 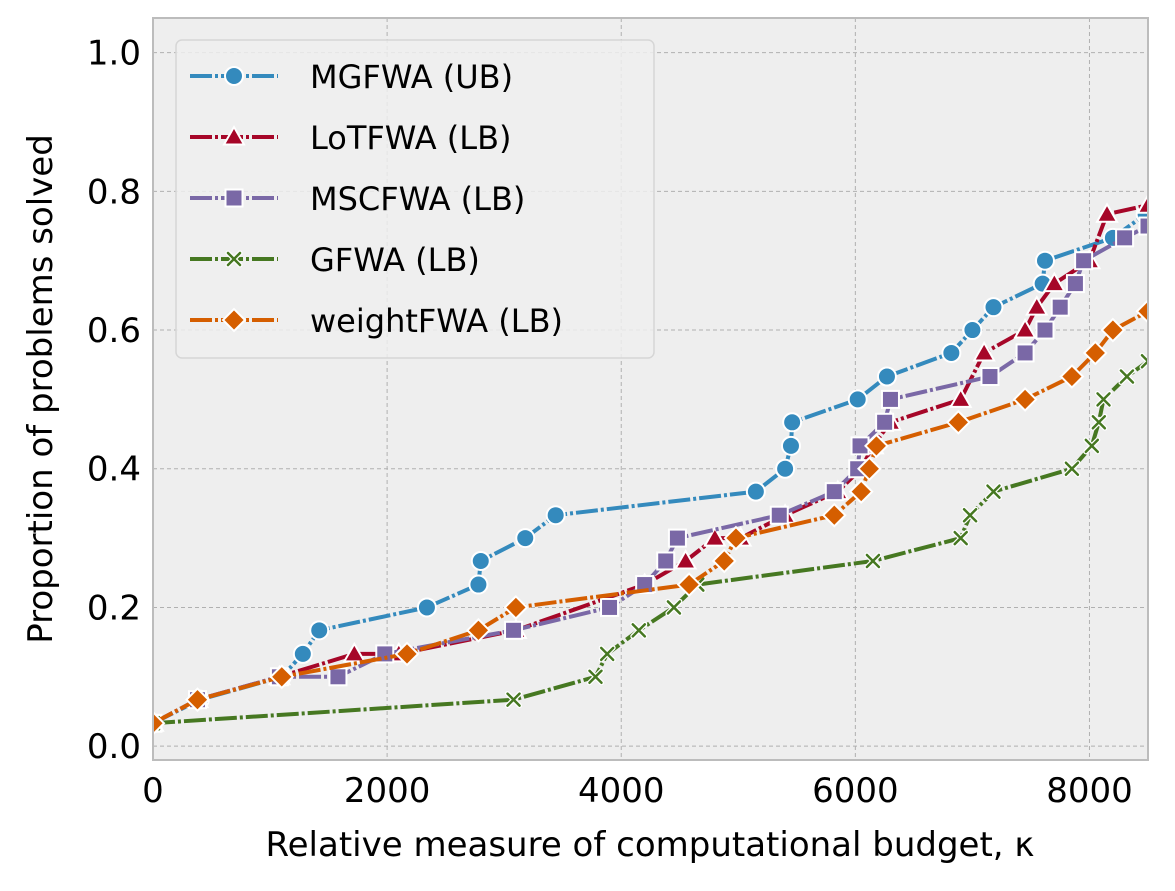 I want to click on legend-entry: GFWA (LB), so click(x=335, y=260).